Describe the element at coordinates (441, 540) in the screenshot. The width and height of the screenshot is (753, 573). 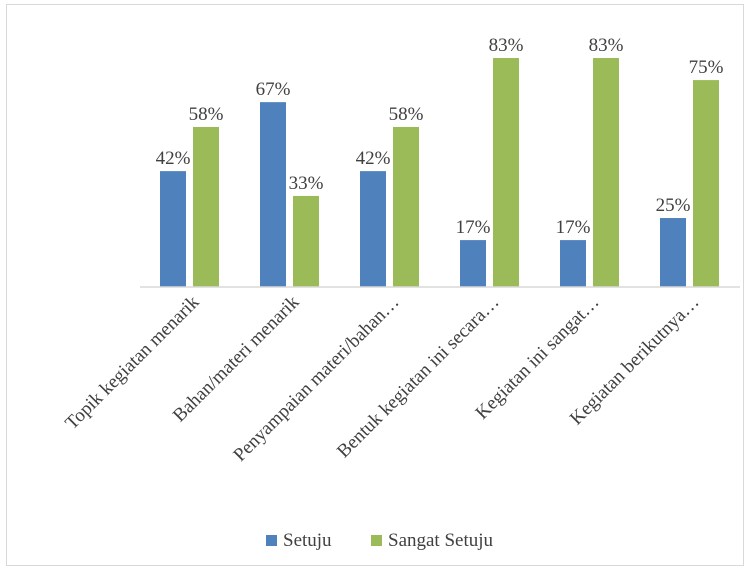
I see `legend-label-sangat-setuju: Sangat Setuju` at that location.